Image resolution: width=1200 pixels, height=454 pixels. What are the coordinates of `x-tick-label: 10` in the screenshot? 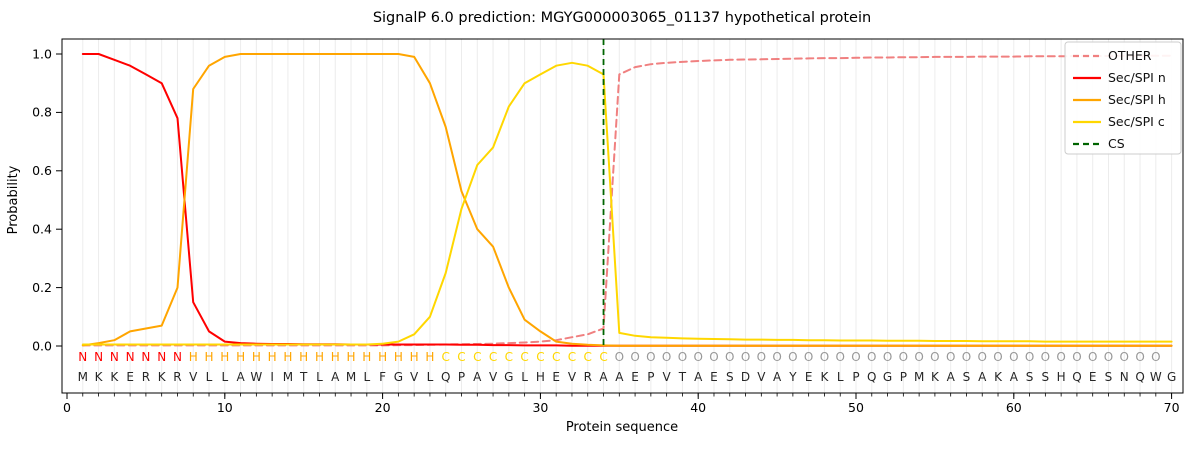 It's located at (225, 407).